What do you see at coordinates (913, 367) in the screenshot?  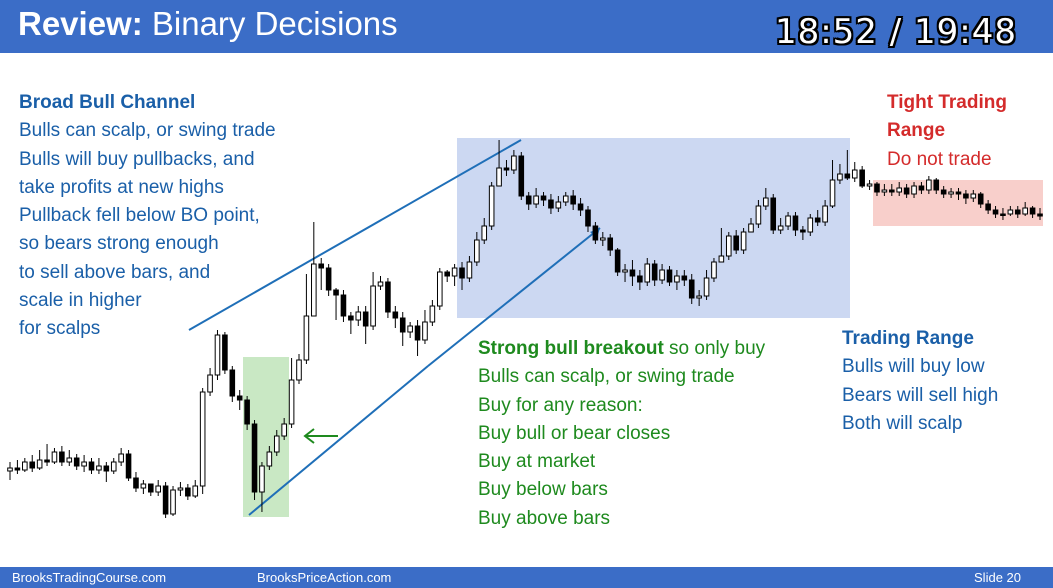 I see `trading-range-line: Bulls will buy low` at bounding box center [913, 367].